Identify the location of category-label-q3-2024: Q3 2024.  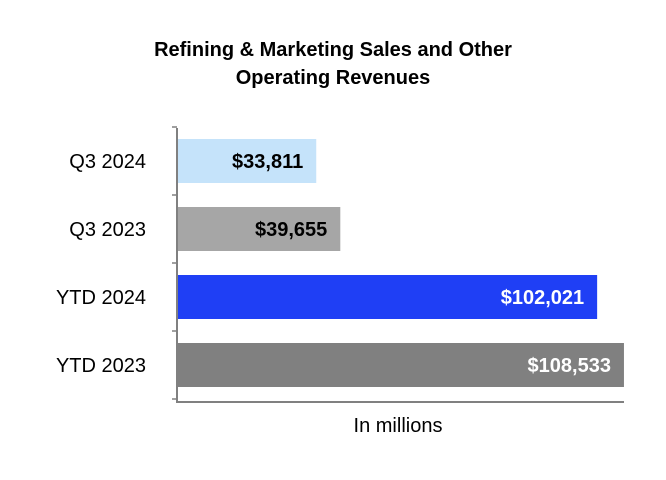
(107, 162).